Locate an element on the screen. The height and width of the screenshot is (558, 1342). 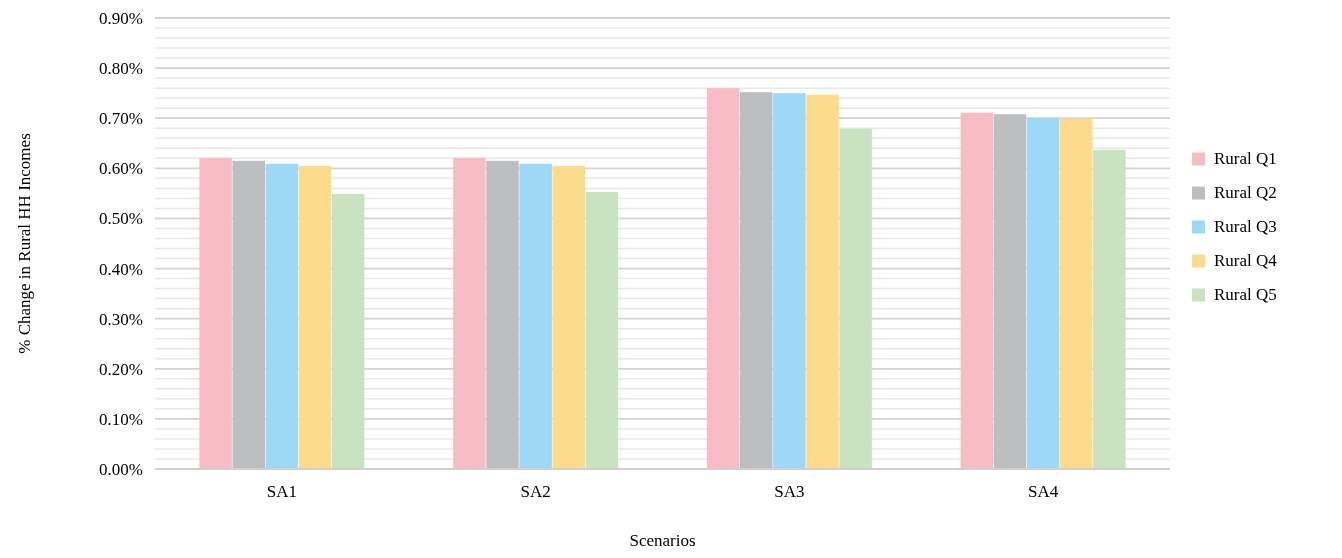
legend-label: Rural Q4 is located at coordinates (1246, 261).